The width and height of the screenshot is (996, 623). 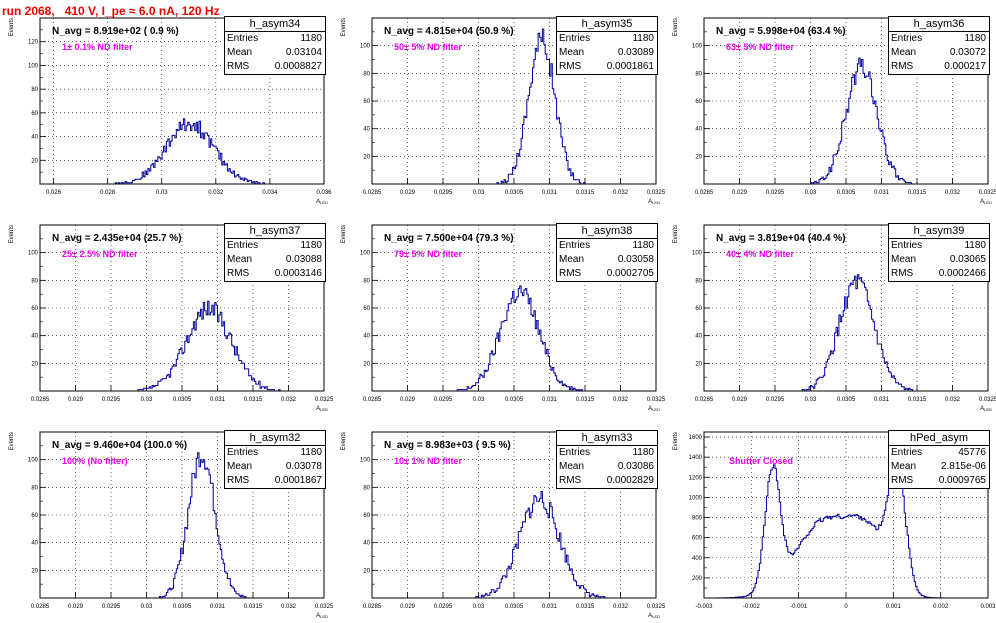 What do you see at coordinates (120, 445) in the screenshot?
I see `navg-label: N_avg = 9.460e+04 (100.0 %)` at bounding box center [120, 445].